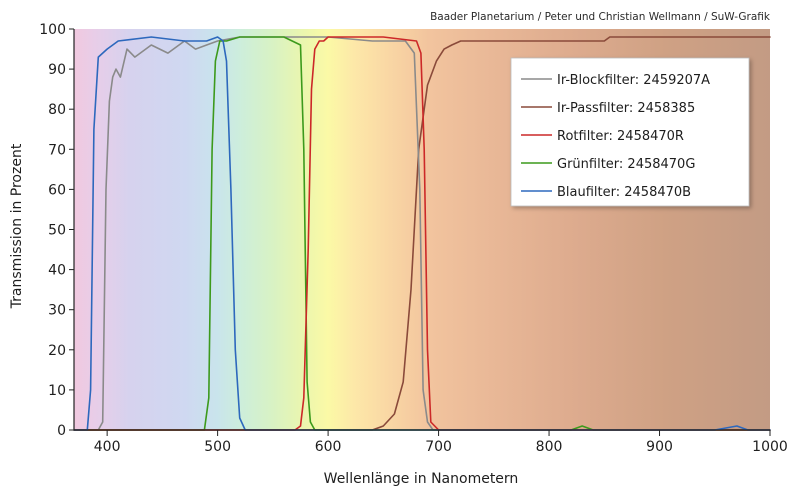 This screenshot has width=792, height=497. What do you see at coordinates (57, 110) in the screenshot?
I see `y-tick-label: 80` at bounding box center [57, 110].